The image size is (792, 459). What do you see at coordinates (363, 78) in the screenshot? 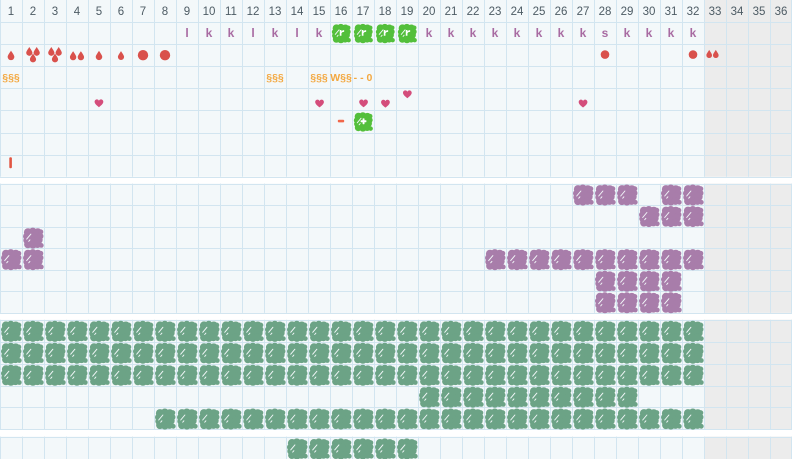
I see `svg-text: - - 0` at bounding box center [363, 78].